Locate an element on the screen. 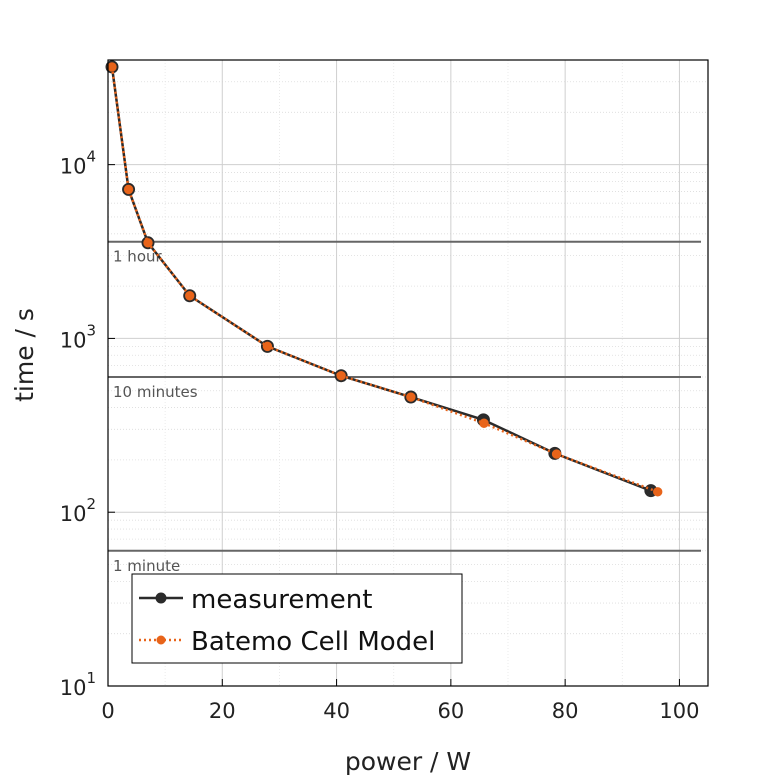 This screenshot has height=781, width=781. reference-line-label: 1 minute is located at coordinates (146, 566).